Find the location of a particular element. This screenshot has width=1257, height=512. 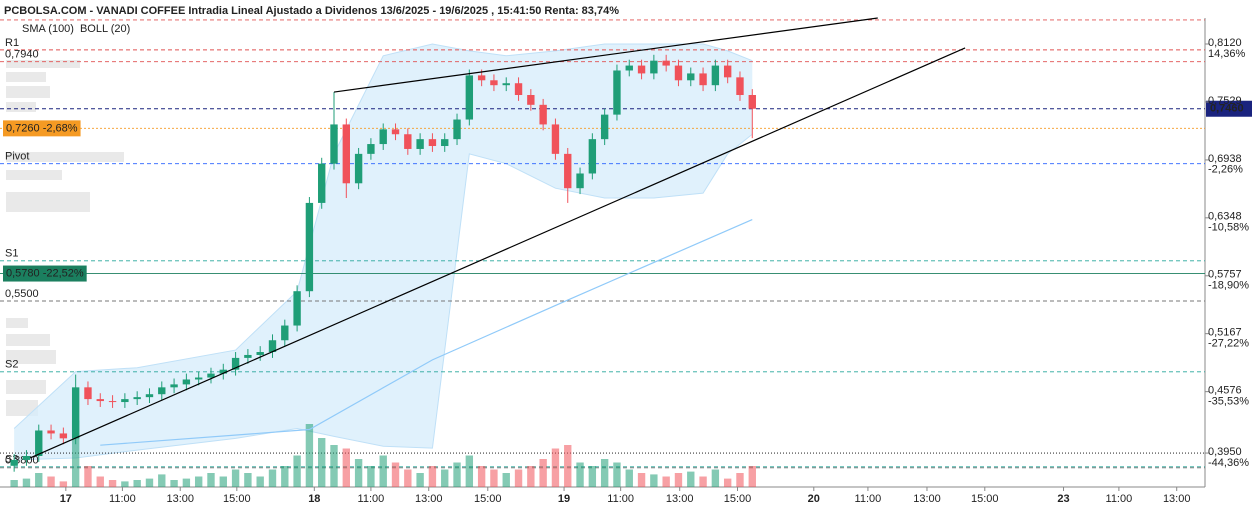

y-tick-label: 0,7529 is located at coordinates (1225, 101).